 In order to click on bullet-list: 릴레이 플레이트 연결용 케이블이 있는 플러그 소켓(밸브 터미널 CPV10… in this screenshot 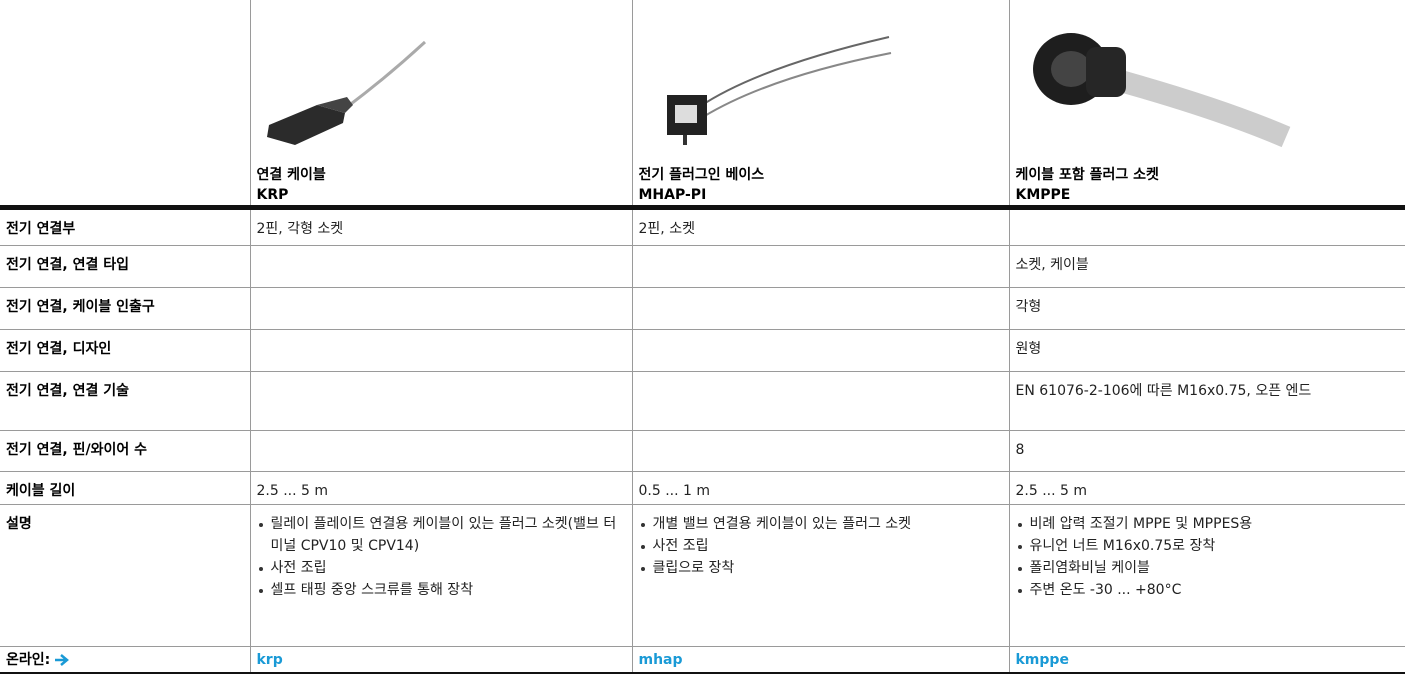, I will do `click(441, 557)`.